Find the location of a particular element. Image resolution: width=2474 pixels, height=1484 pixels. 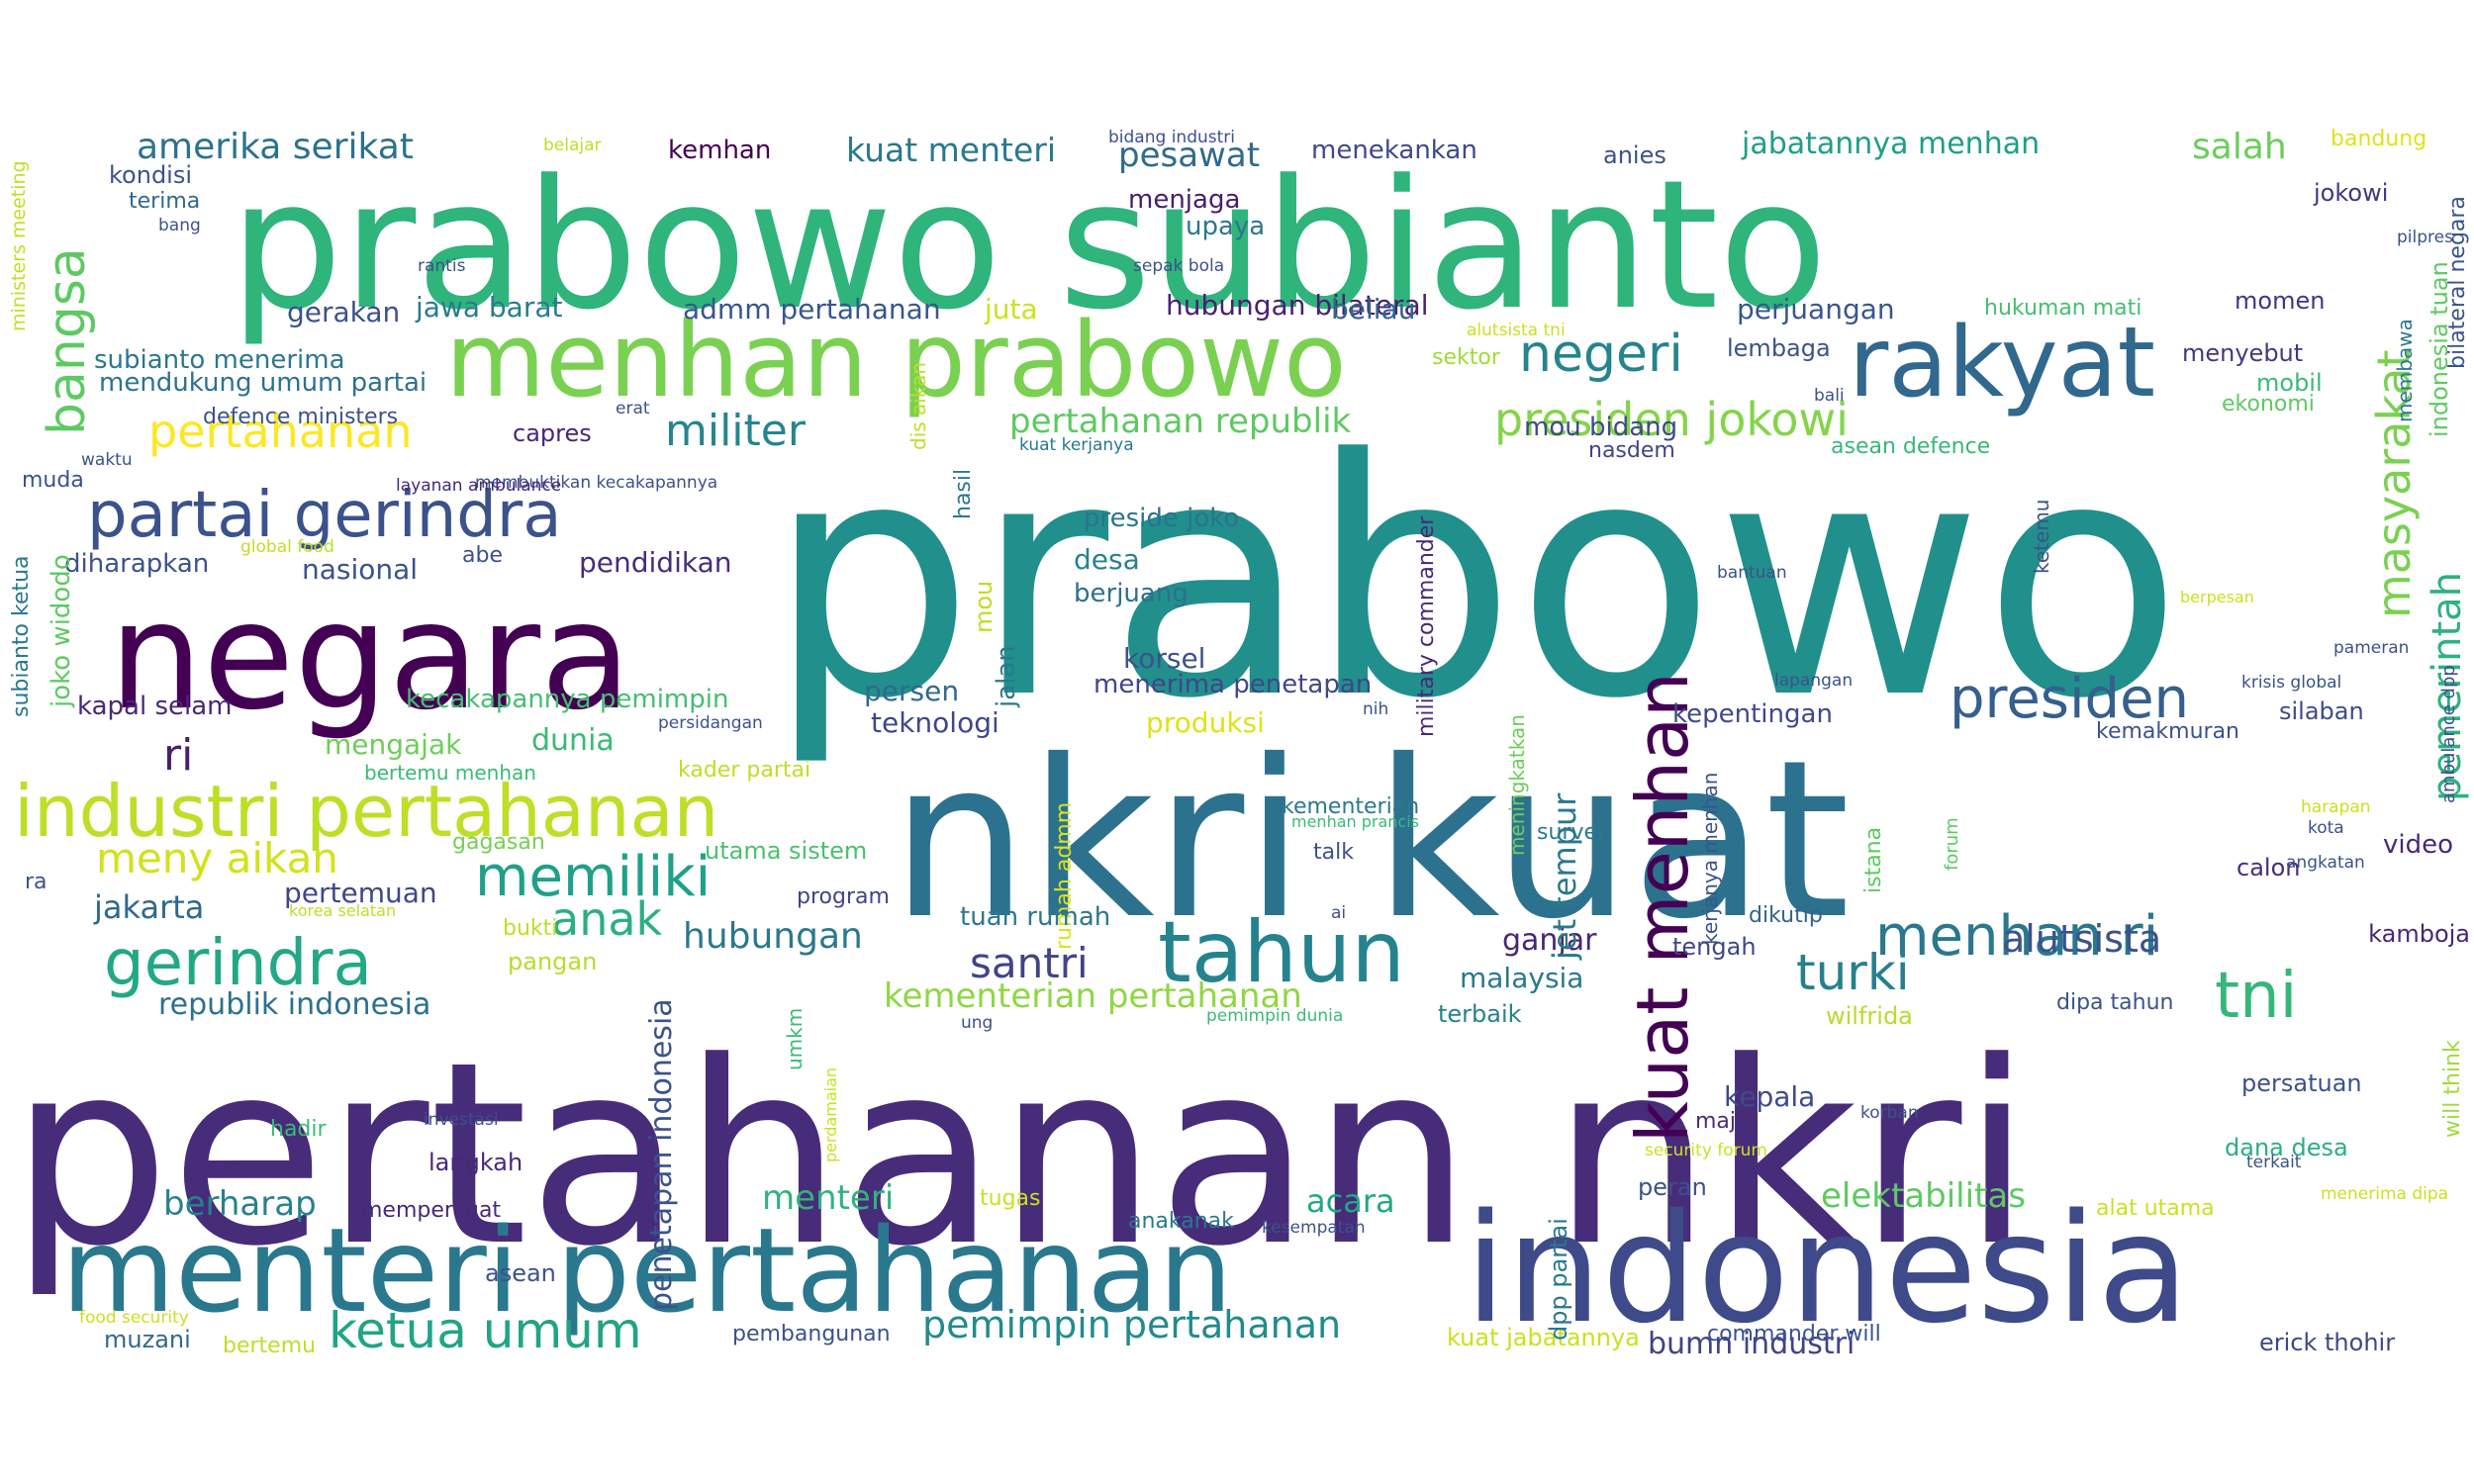

word-kemhan: kemhan is located at coordinates (719, 150).